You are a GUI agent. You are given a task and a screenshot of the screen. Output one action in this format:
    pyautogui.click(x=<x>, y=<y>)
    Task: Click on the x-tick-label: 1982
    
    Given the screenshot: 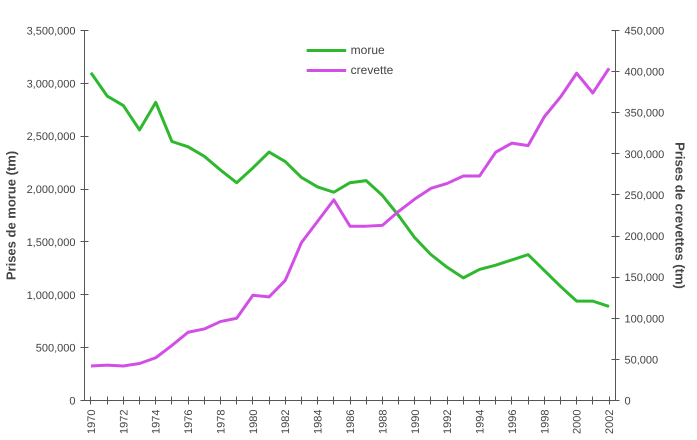 What is the action you would take?
    pyautogui.click(x=286, y=421)
    